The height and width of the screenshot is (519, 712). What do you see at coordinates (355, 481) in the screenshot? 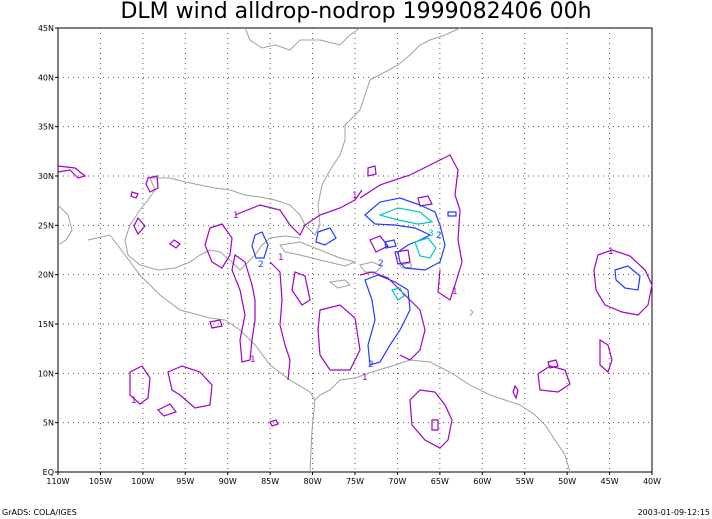
I see `x-tick-label: 75W` at bounding box center [355, 481].